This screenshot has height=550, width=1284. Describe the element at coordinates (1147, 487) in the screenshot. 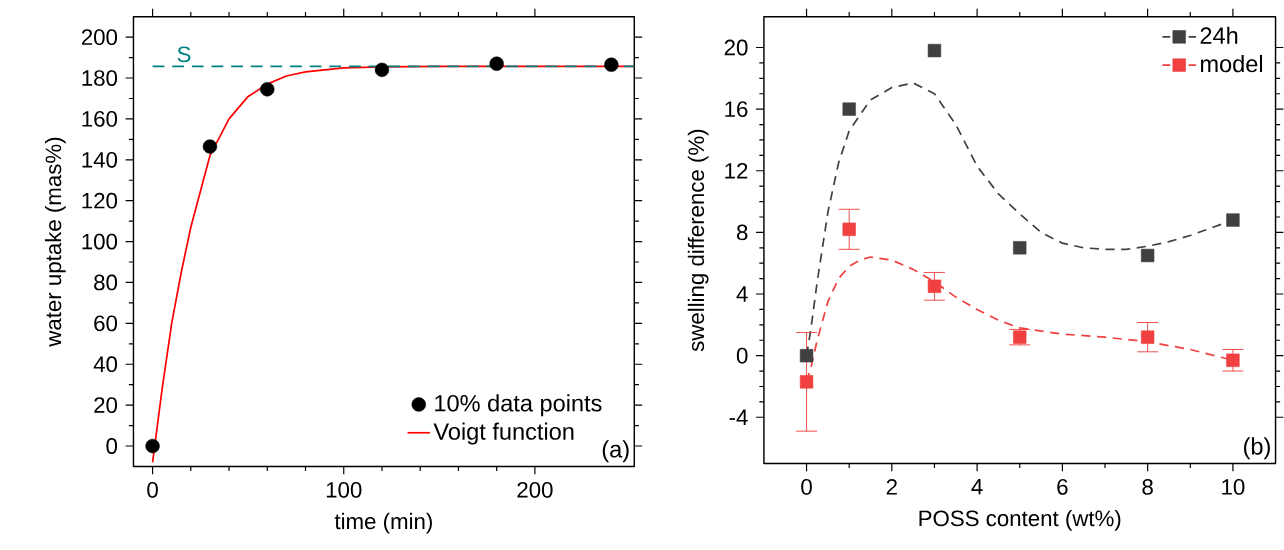

I see `x-tick-label: 8` at that location.